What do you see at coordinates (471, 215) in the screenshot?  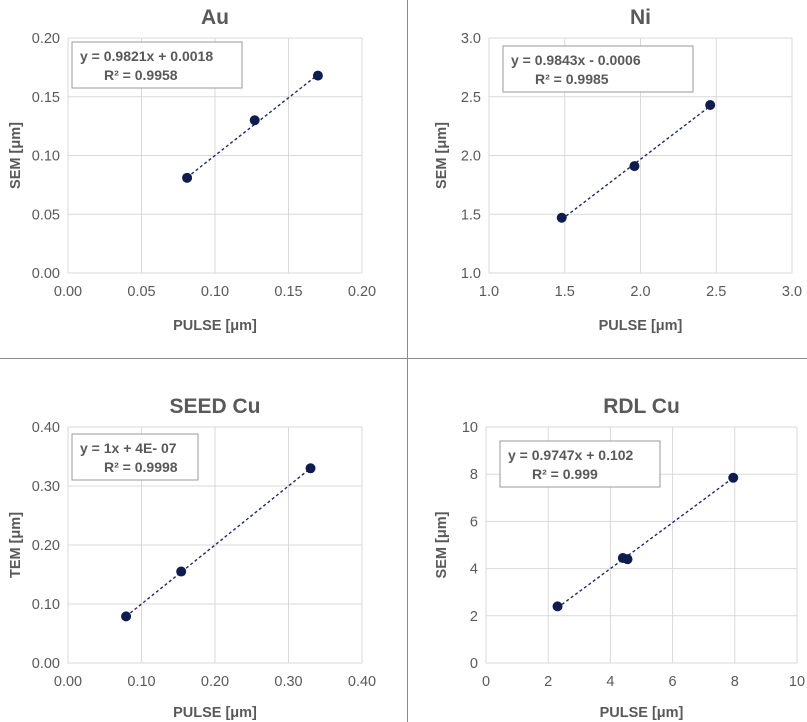 I see `y-tick-label: 1.5` at bounding box center [471, 215].